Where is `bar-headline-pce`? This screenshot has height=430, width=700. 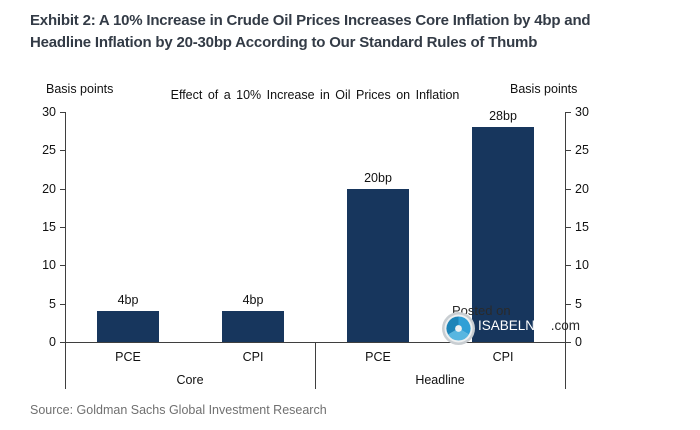 bar-headline-pce is located at coordinates (378, 265).